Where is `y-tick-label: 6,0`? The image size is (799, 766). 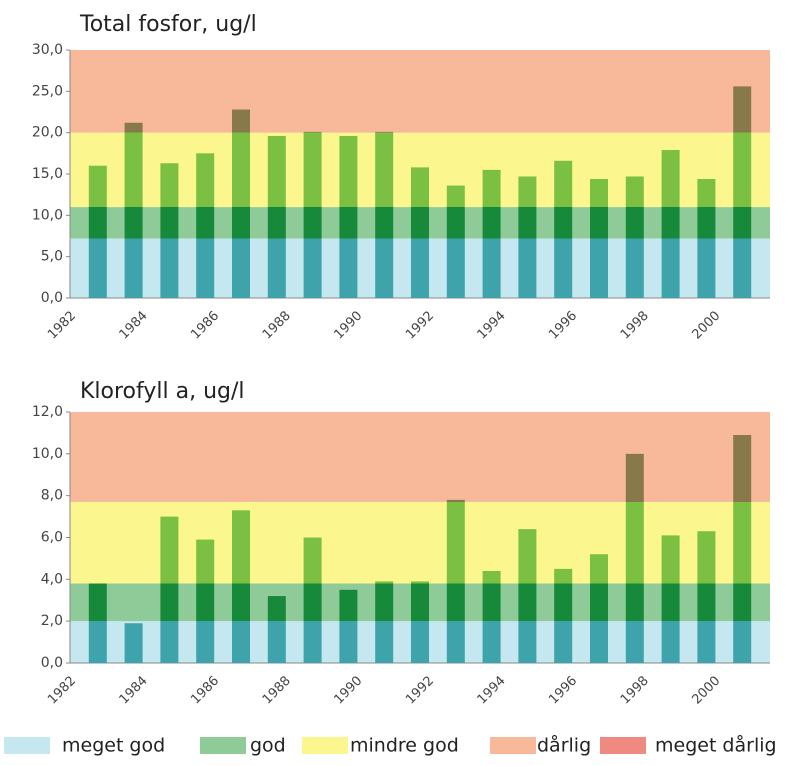 y-tick-label: 6,0 is located at coordinates (52, 538).